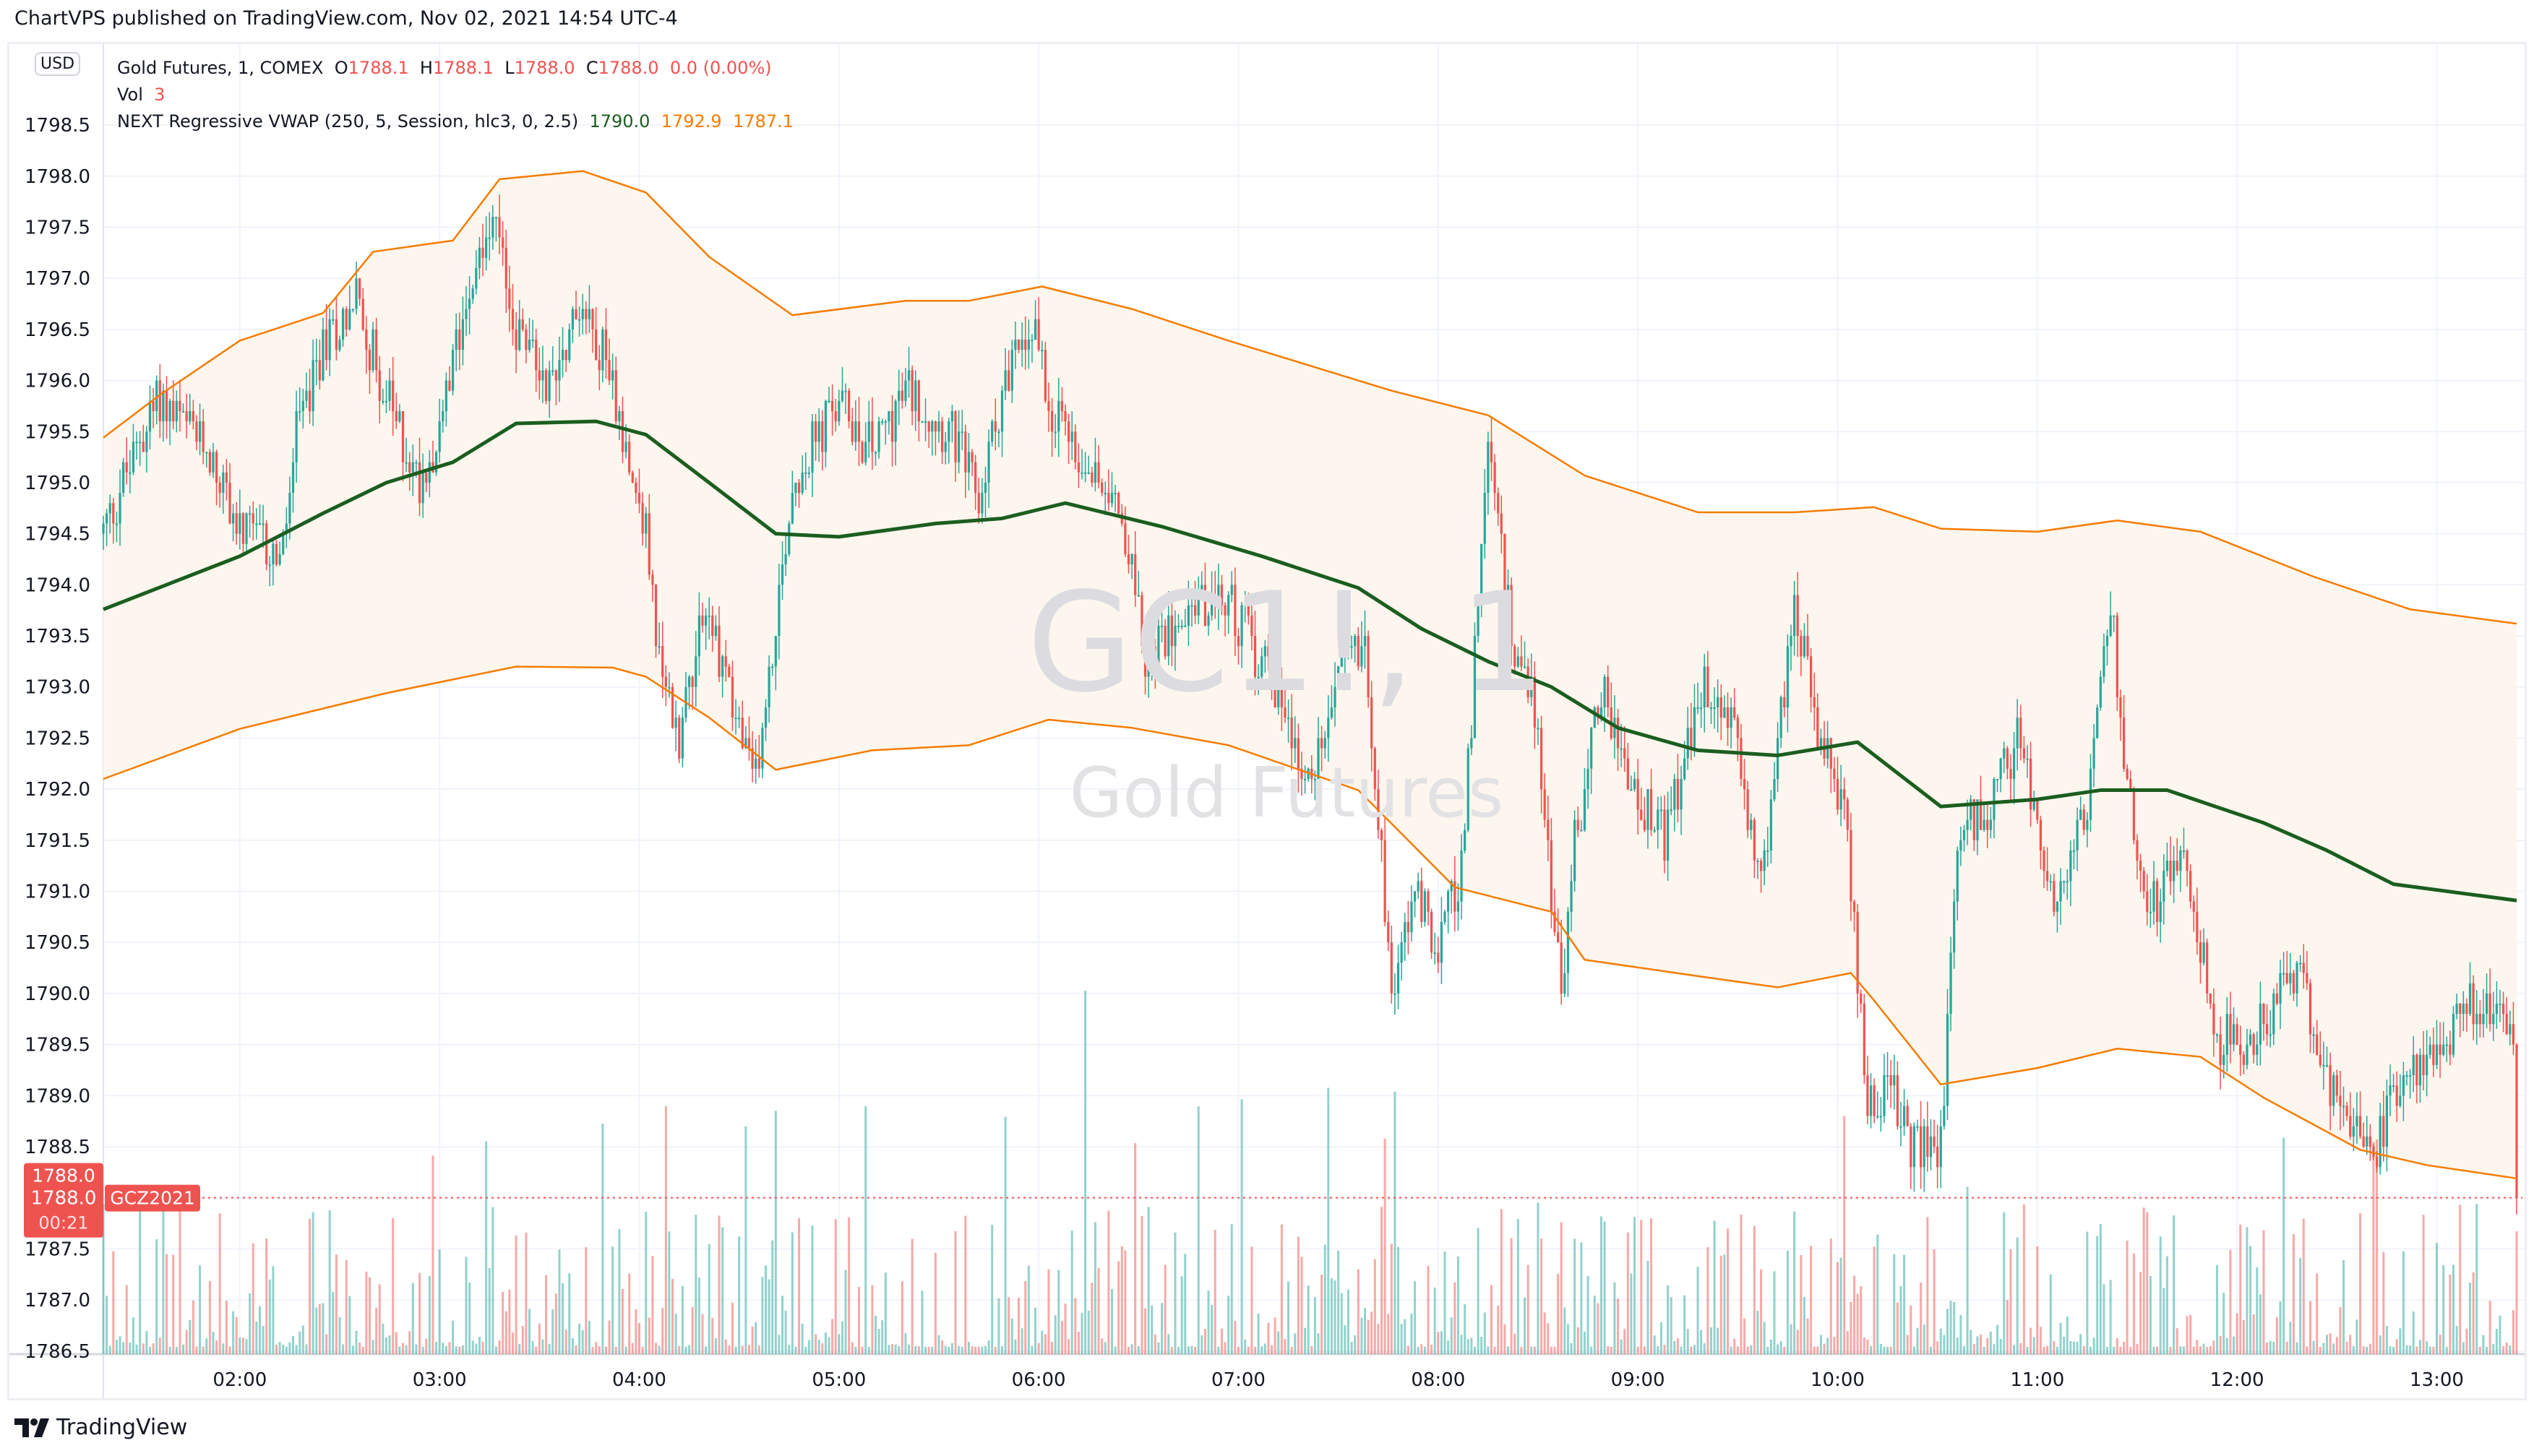  Describe the element at coordinates (57, 1045) in the screenshot. I see `price-tick-label: 1789.5` at that location.